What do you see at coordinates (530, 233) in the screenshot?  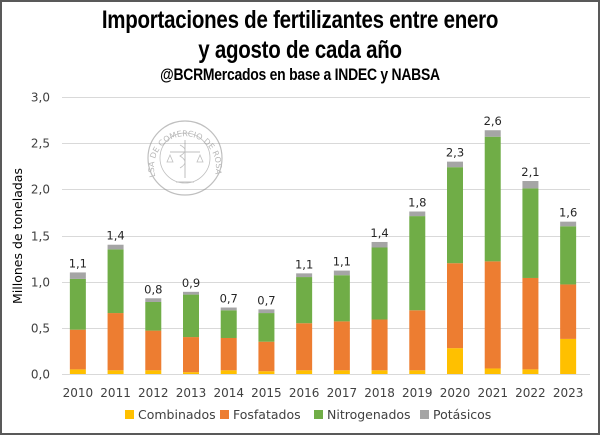 I see `bar-nitrogenados-2022` at bounding box center [530, 233].